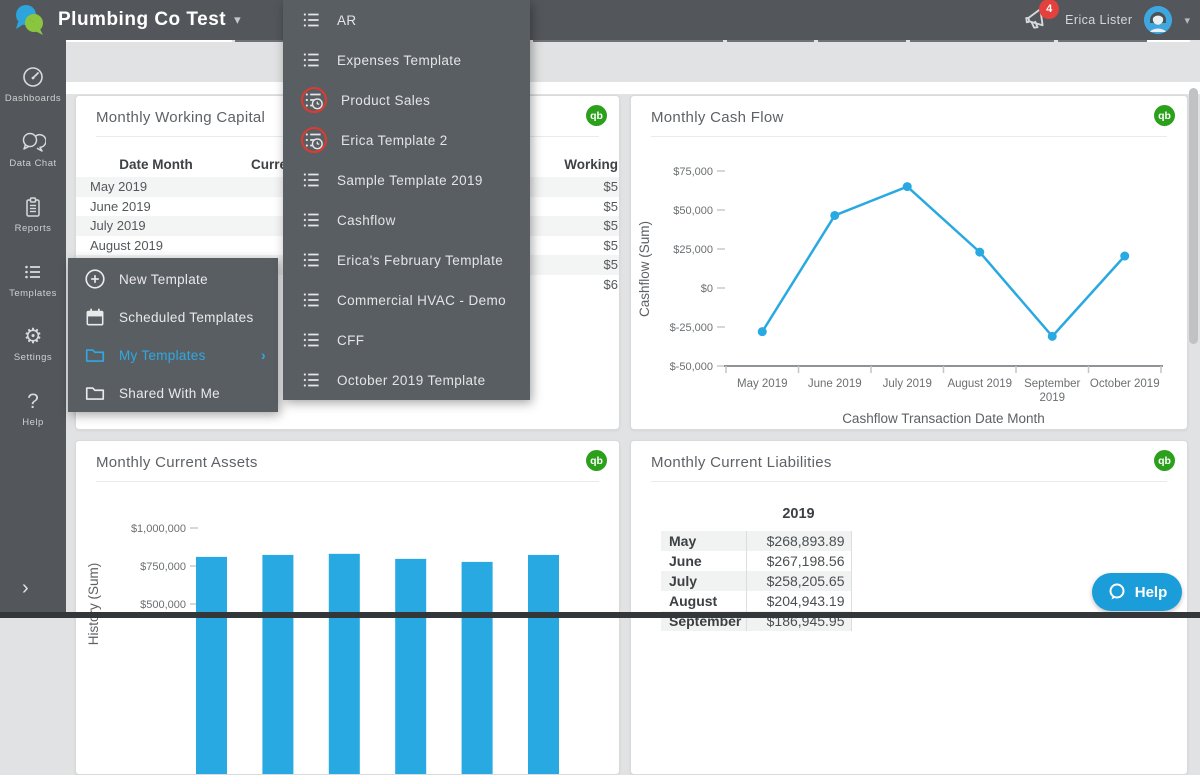 The image size is (1200, 775). What do you see at coordinates (33, 401) in the screenshot?
I see `question-icon: ?` at bounding box center [33, 401].